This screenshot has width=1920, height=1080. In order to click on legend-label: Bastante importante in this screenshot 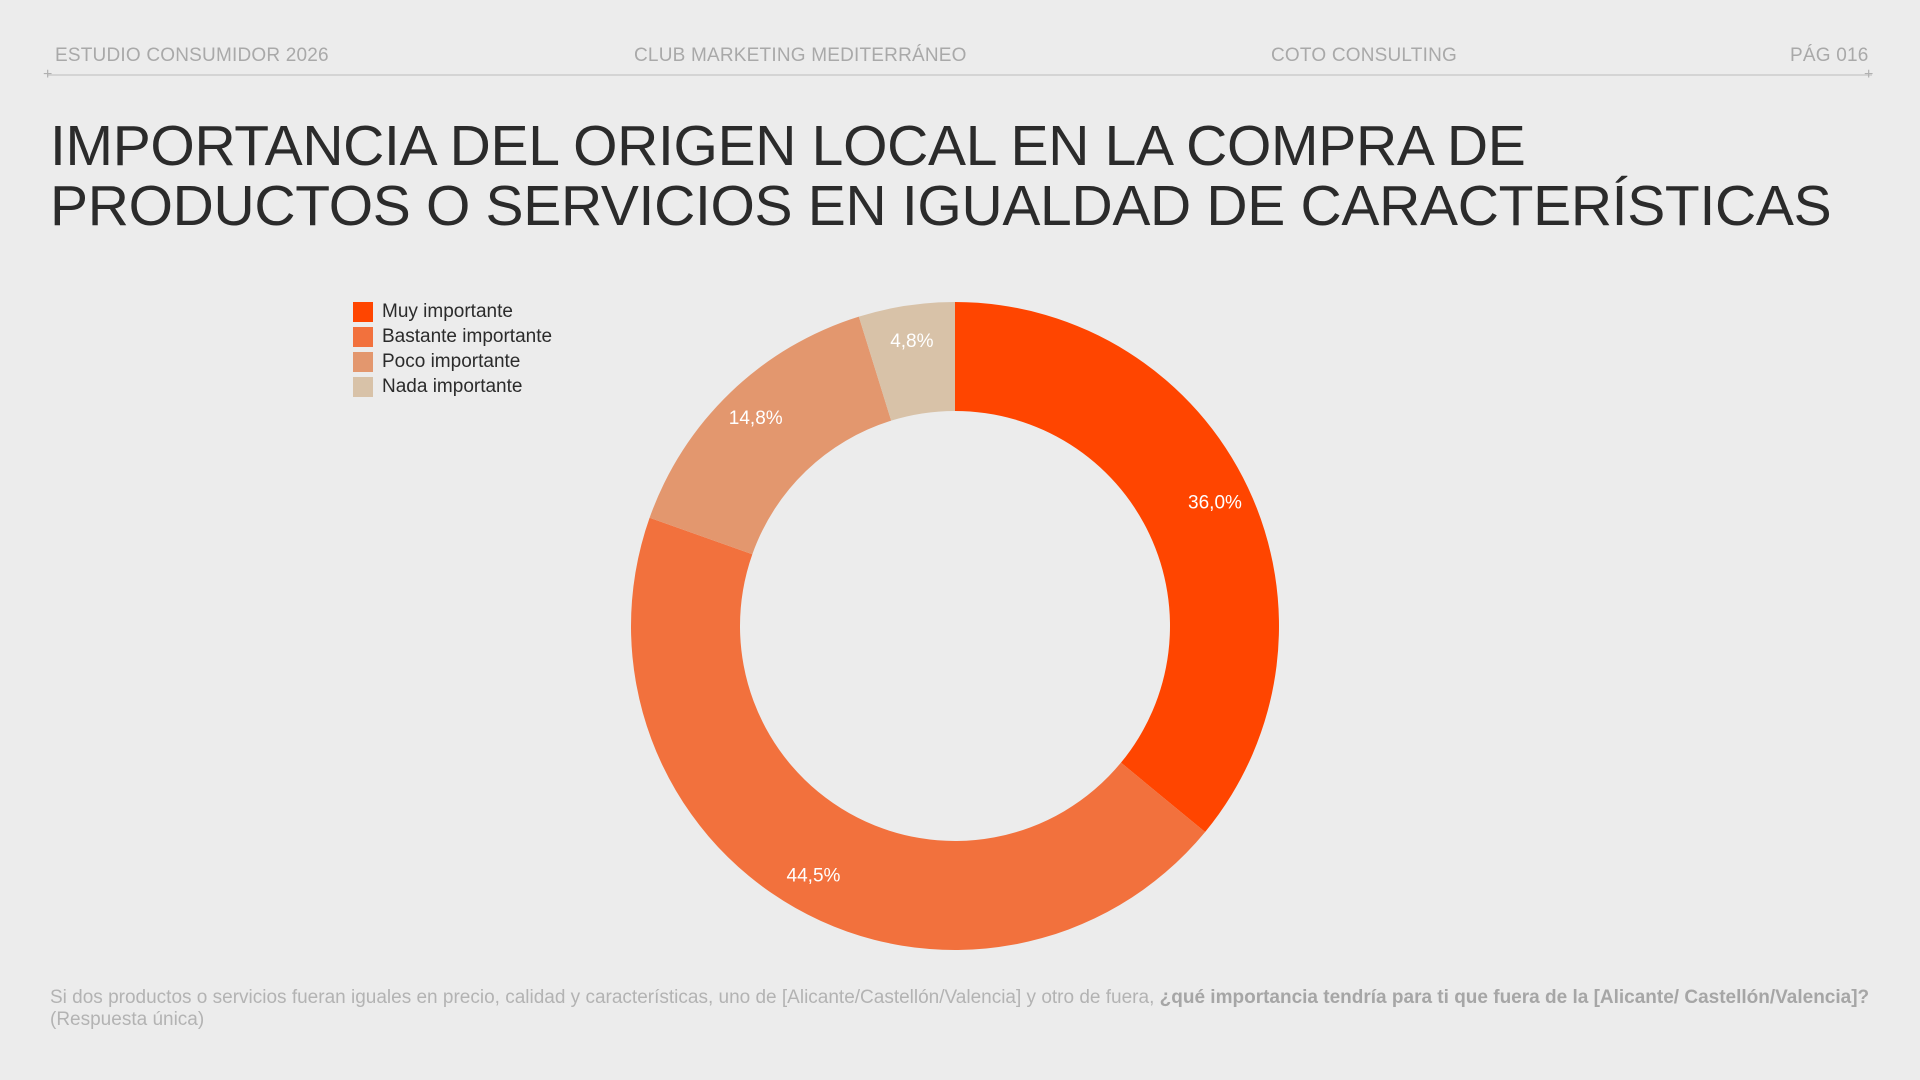, I will do `click(467, 336)`.